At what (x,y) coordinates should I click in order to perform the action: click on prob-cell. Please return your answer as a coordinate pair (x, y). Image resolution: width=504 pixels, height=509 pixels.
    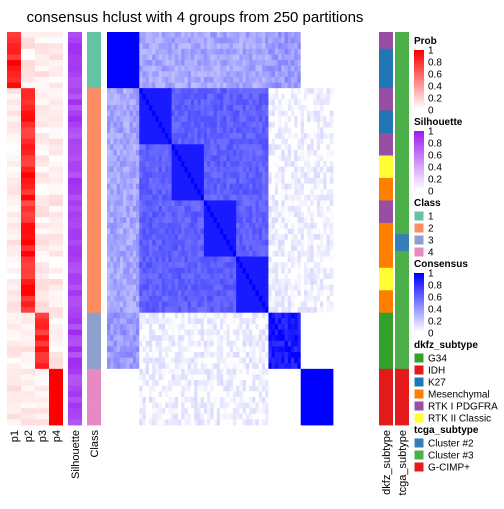
    Looking at the image, I should click on (14, 242).